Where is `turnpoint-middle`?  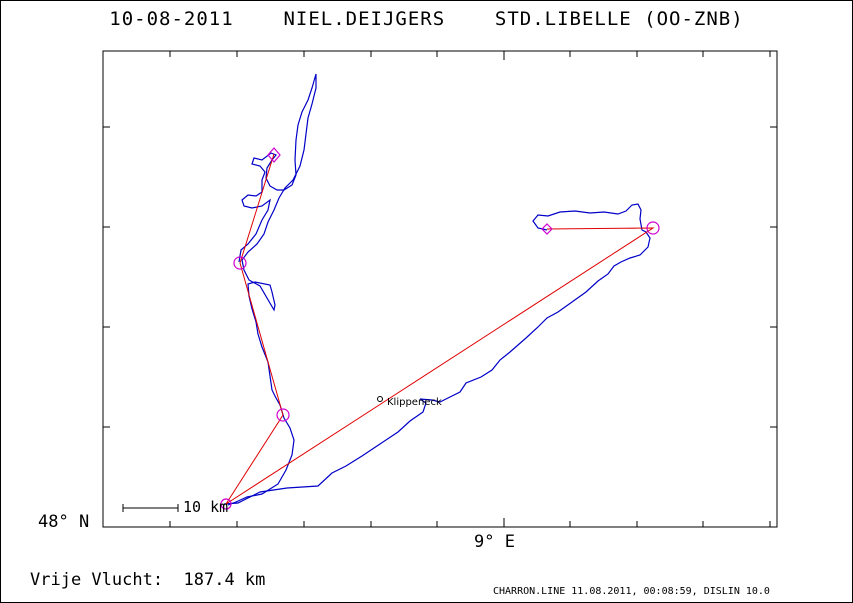
turnpoint-middle is located at coordinates (240, 263).